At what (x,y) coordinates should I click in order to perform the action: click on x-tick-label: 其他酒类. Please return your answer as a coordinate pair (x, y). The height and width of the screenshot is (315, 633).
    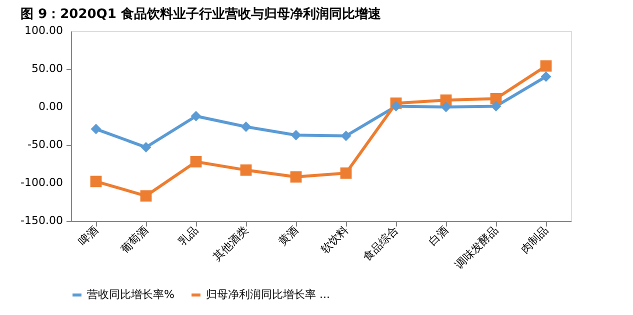
    Looking at the image, I should click on (230, 244).